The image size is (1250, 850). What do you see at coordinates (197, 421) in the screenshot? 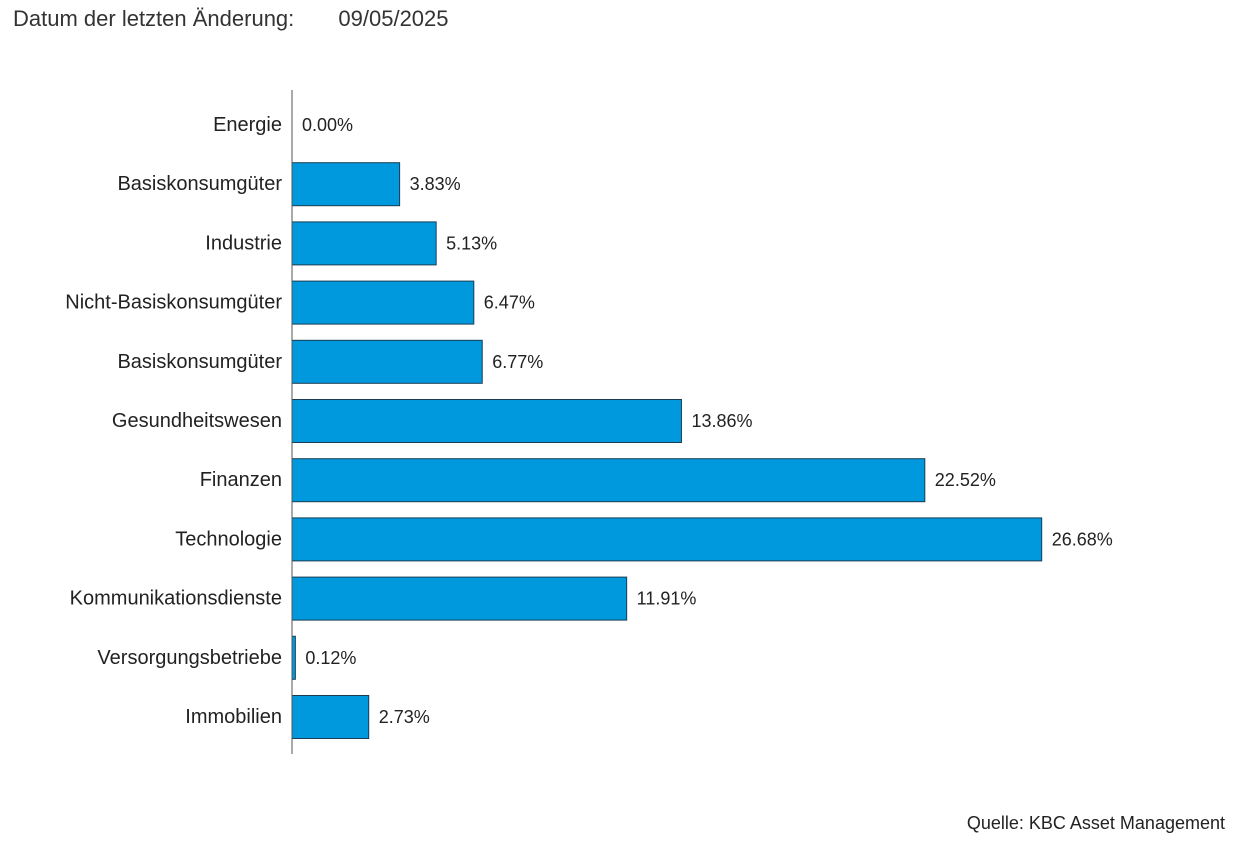
I see `category-label: Gesundheitswesen` at bounding box center [197, 421].